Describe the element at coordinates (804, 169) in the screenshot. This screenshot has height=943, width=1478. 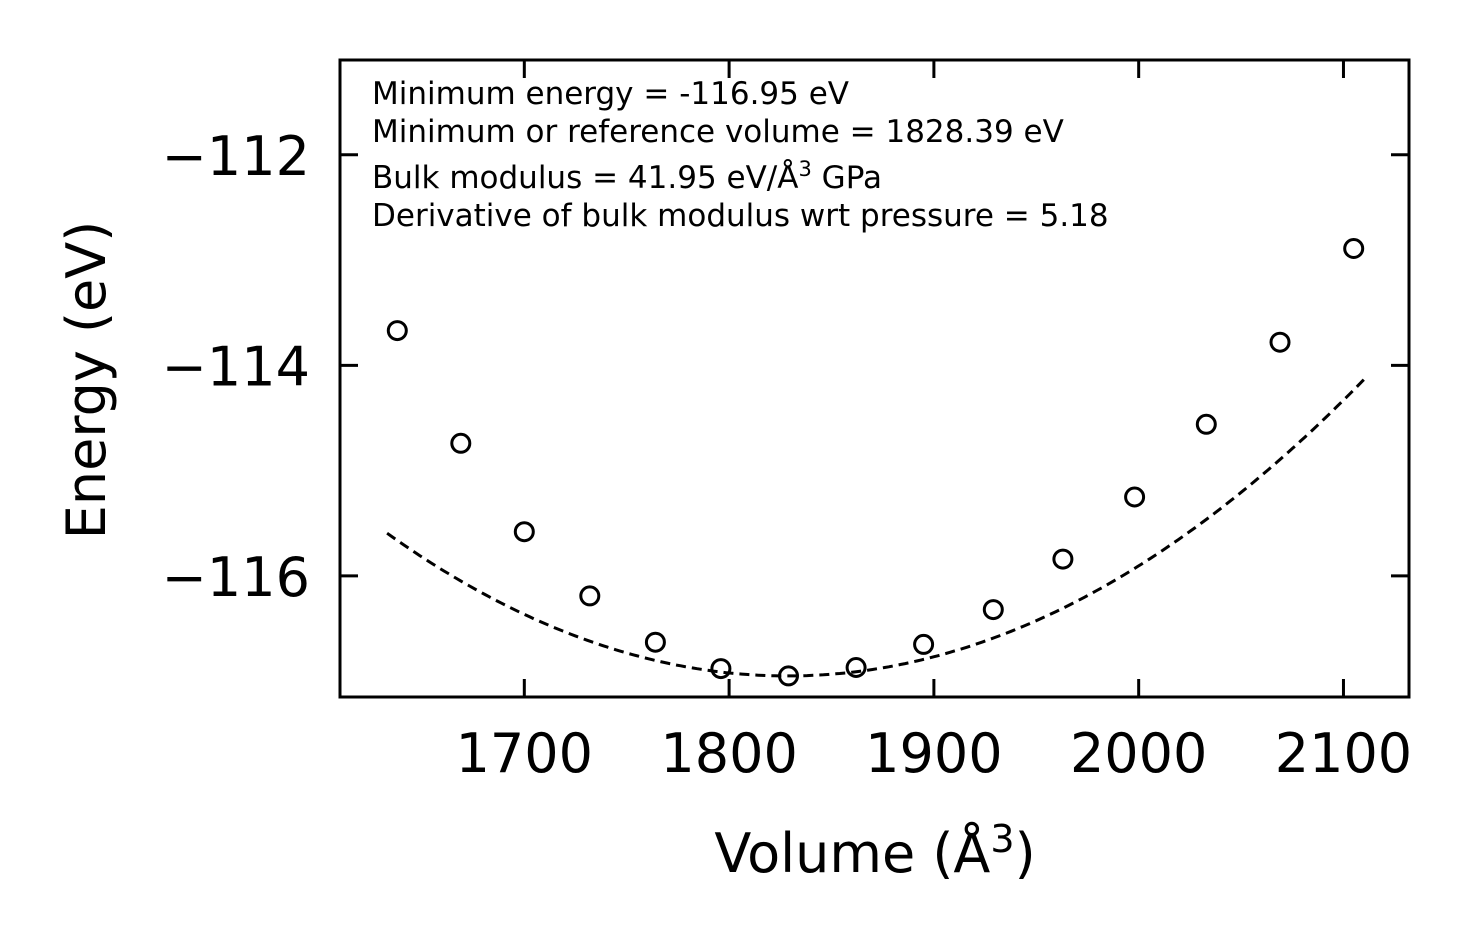
I see `bulk-modulus-superscript: 3` at that location.